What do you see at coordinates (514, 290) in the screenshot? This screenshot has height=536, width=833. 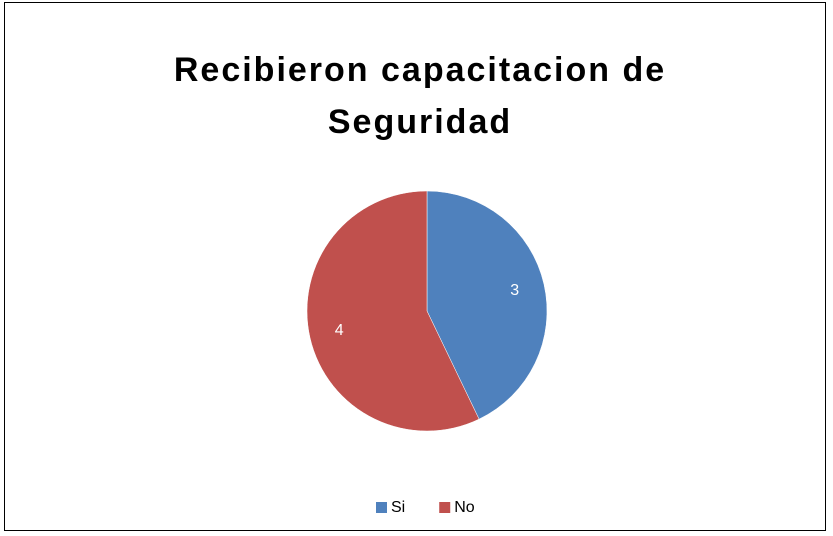 I see `data-label: 3` at bounding box center [514, 290].